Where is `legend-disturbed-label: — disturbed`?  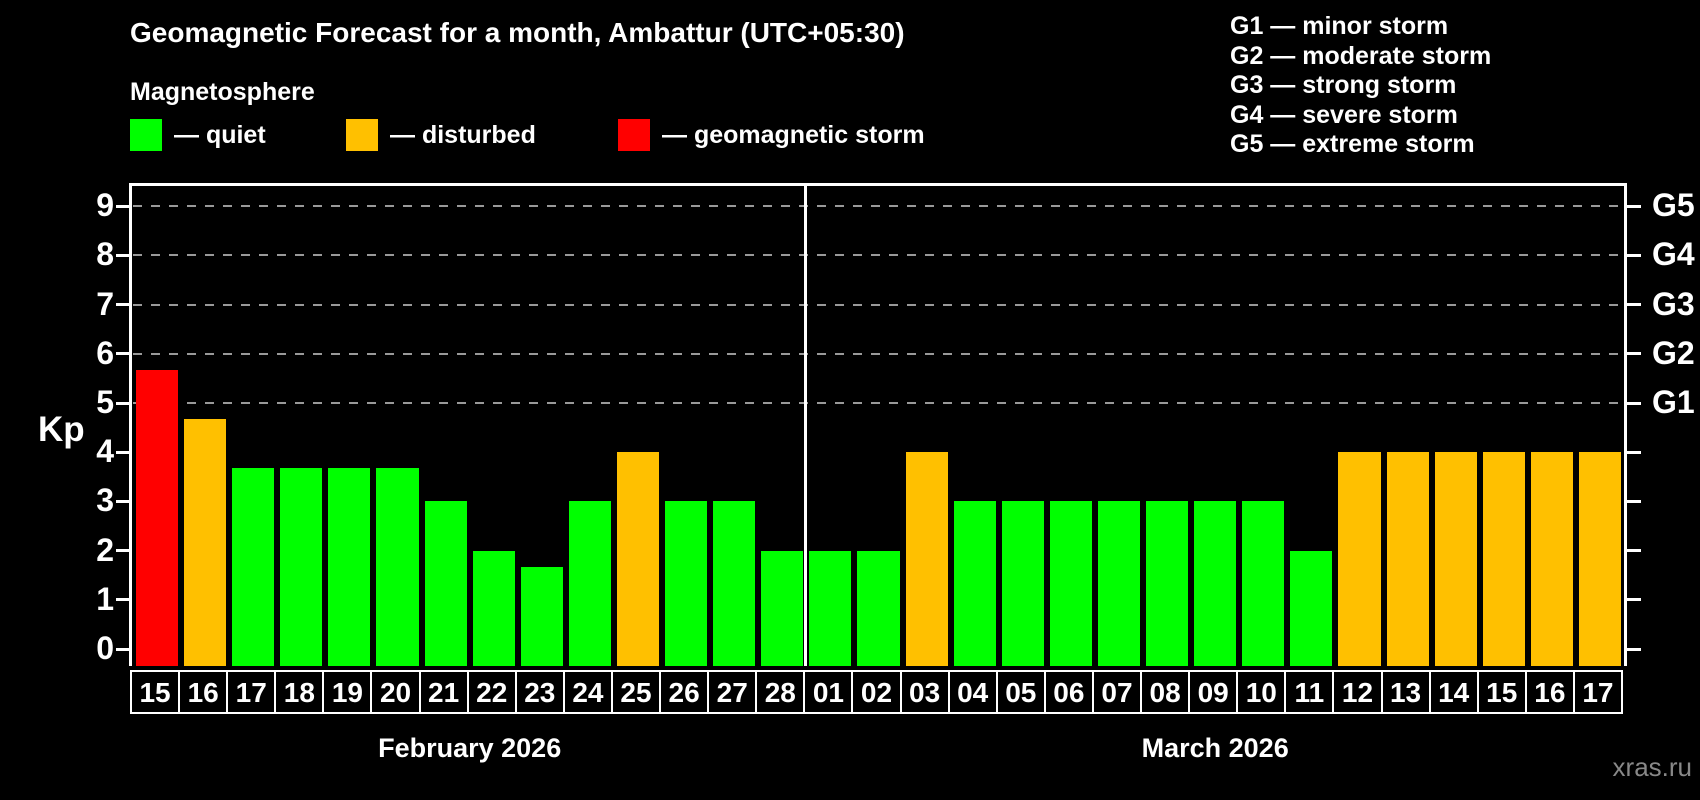 legend-disturbed-label: — disturbed is located at coordinates (463, 135).